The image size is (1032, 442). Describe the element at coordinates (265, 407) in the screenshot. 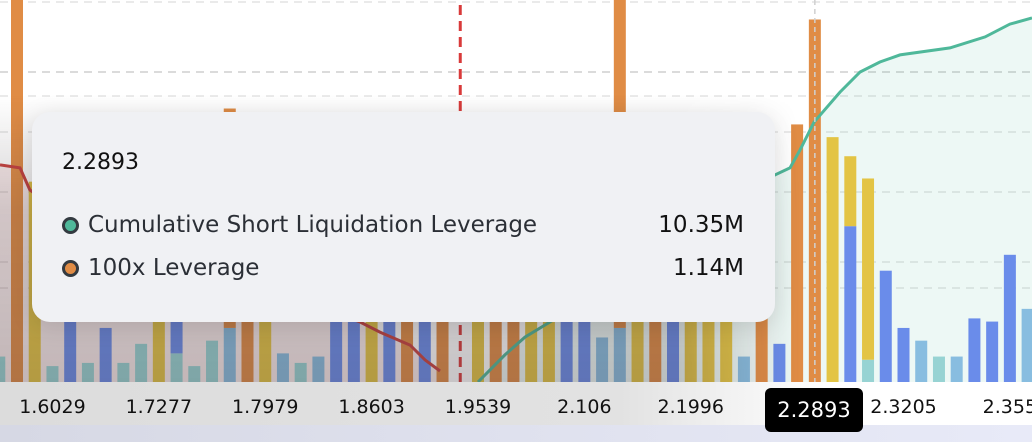

I see `x-tick-label: 1.7979` at that location.